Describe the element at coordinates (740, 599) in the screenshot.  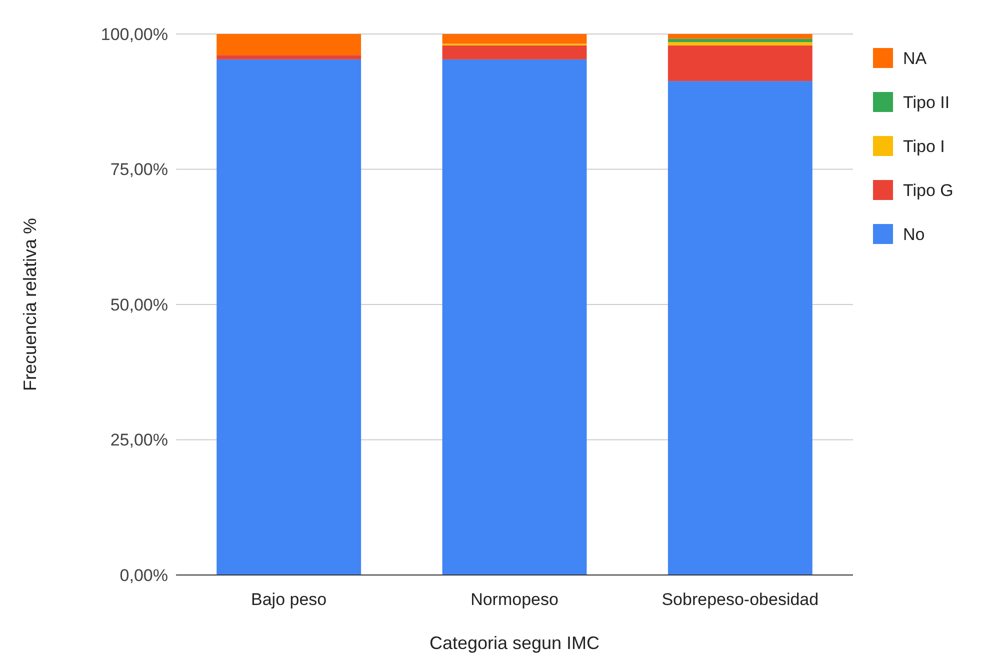
I see `x-tick-label: Sobrepeso-obesidad` at that location.